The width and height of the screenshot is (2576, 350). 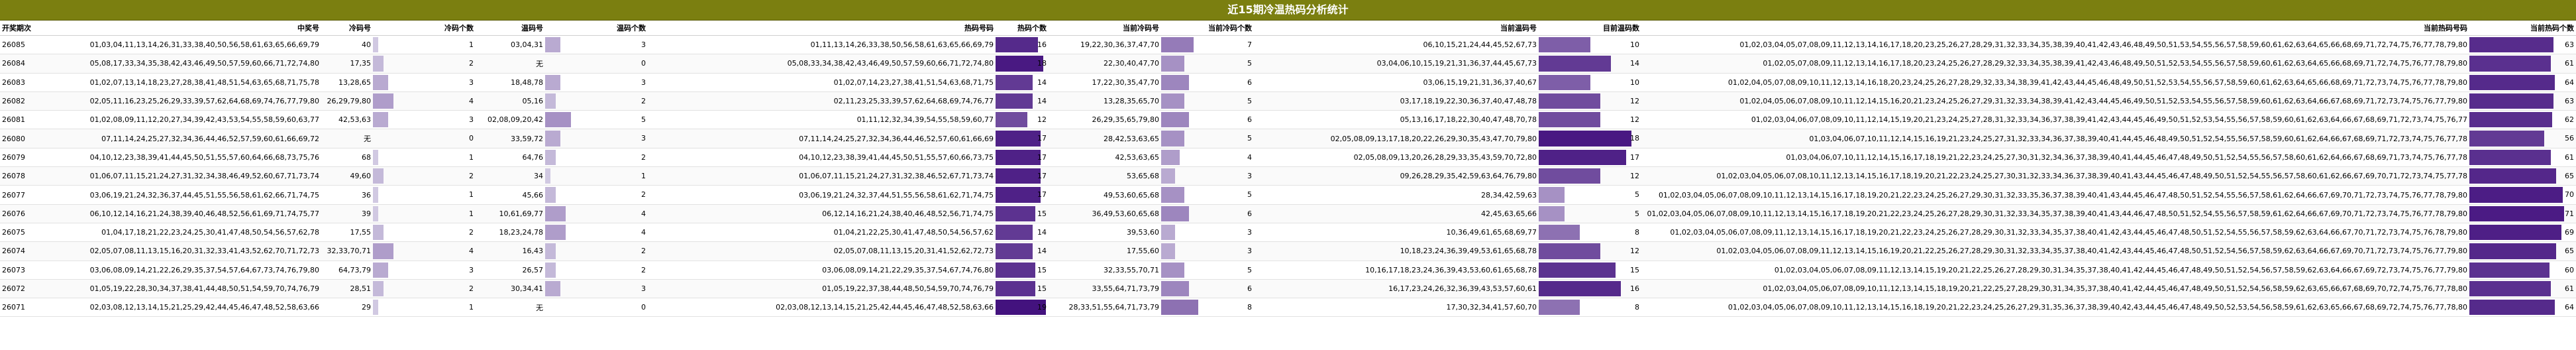 I want to click on warm-numbers-cell: 无, so click(x=510, y=308).